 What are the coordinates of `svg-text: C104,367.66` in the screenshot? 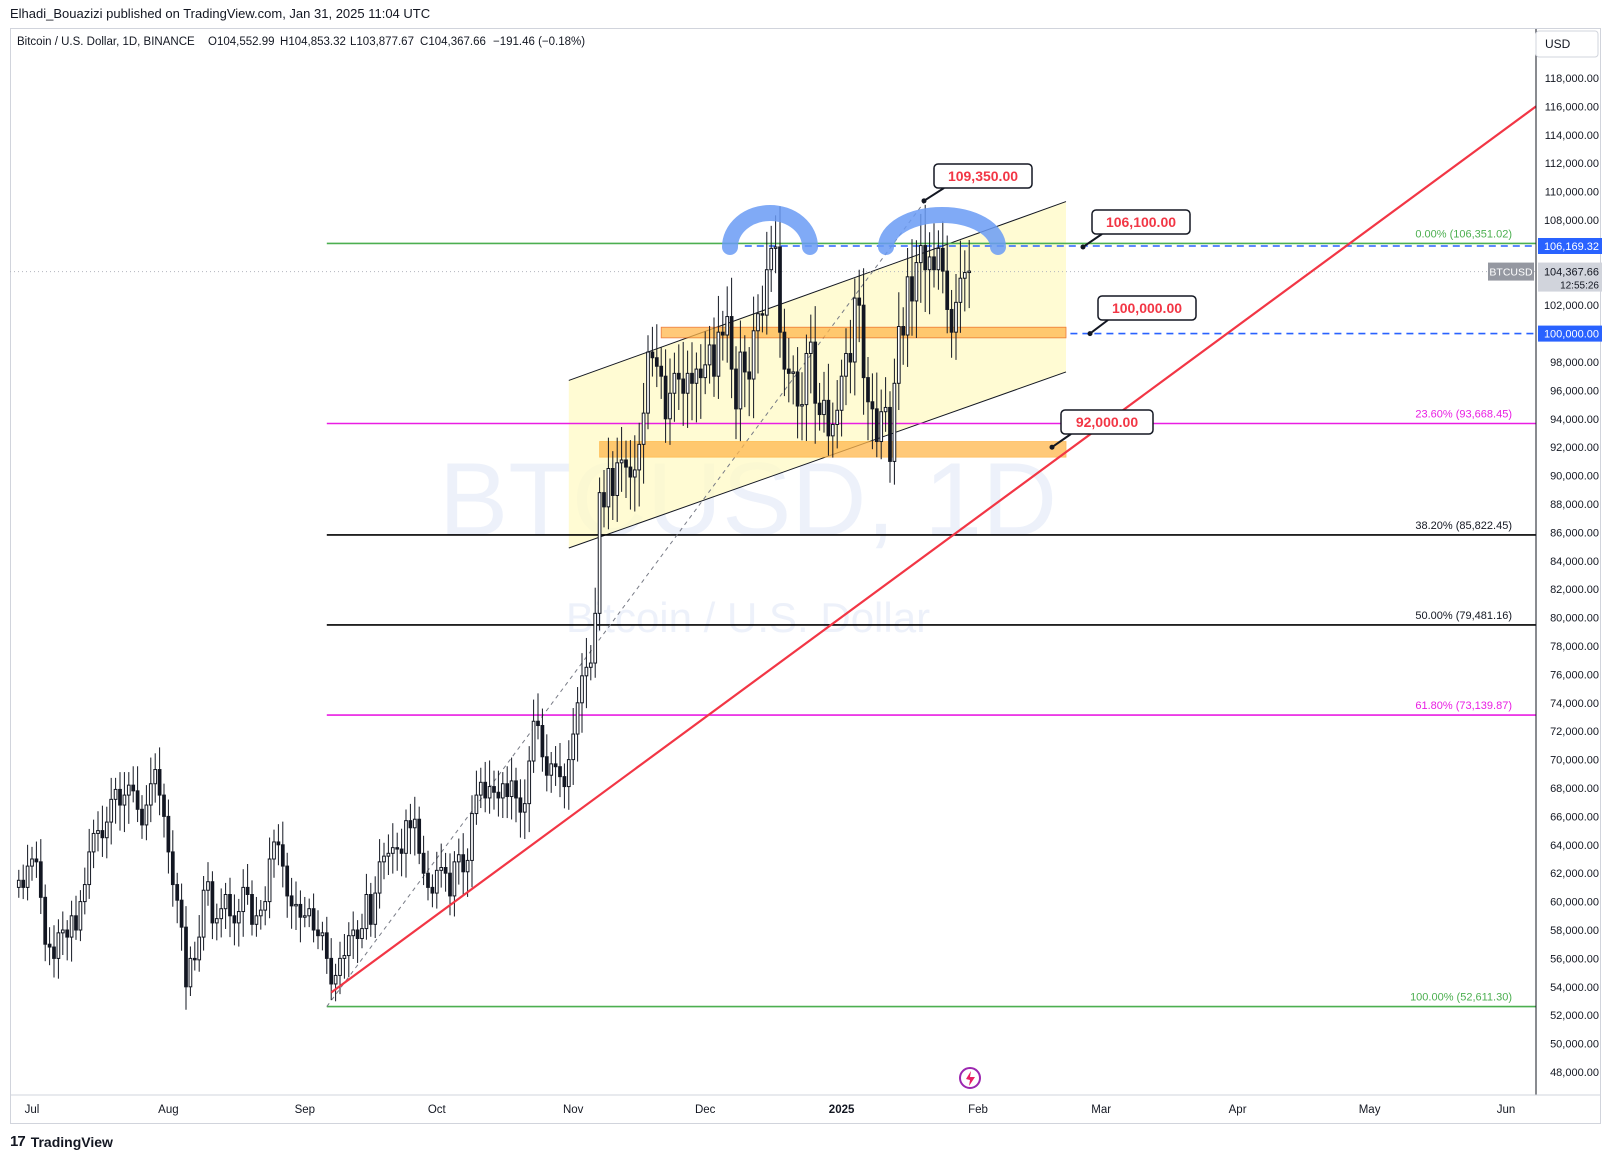 It's located at (453, 42).